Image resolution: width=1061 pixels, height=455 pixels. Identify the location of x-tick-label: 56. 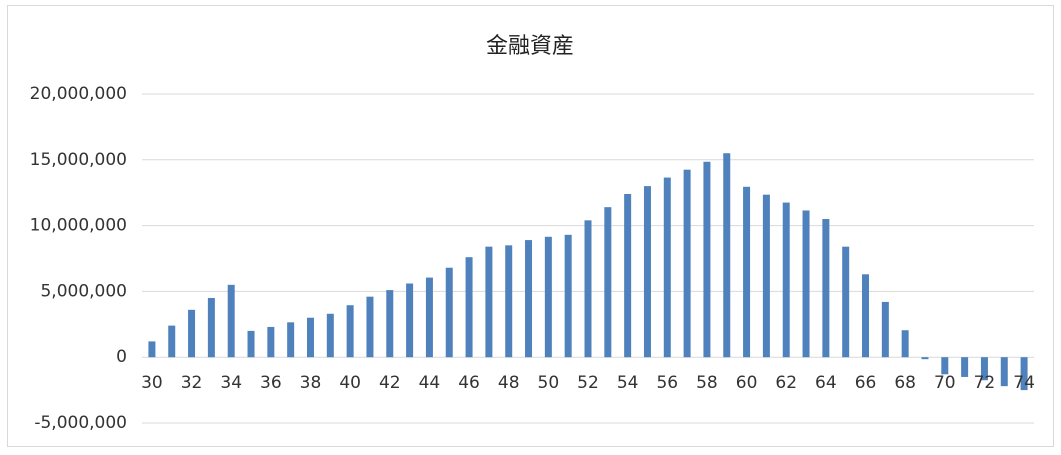
(667, 383).